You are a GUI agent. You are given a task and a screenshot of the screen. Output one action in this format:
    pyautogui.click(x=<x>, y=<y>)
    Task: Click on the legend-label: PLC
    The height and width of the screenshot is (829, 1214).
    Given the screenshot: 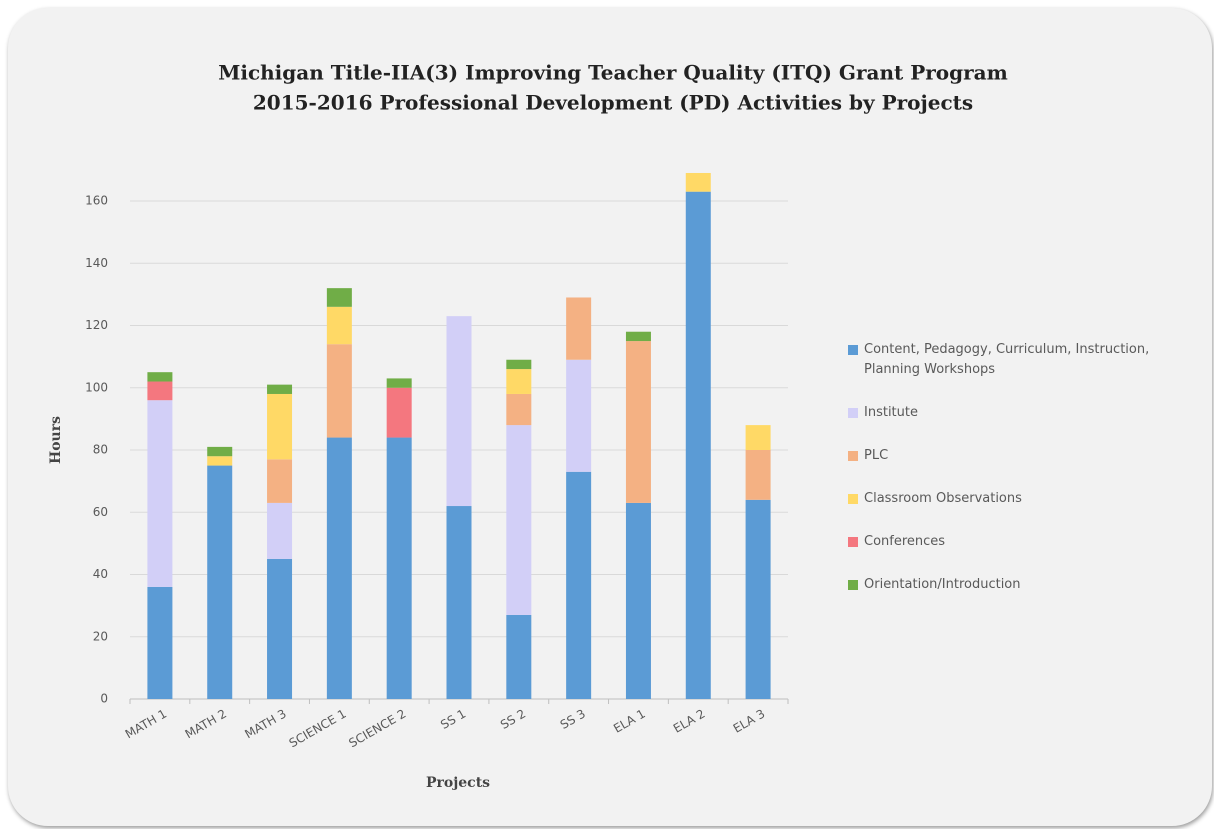 What is the action you would take?
    pyautogui.click(x=876, y=455)
    